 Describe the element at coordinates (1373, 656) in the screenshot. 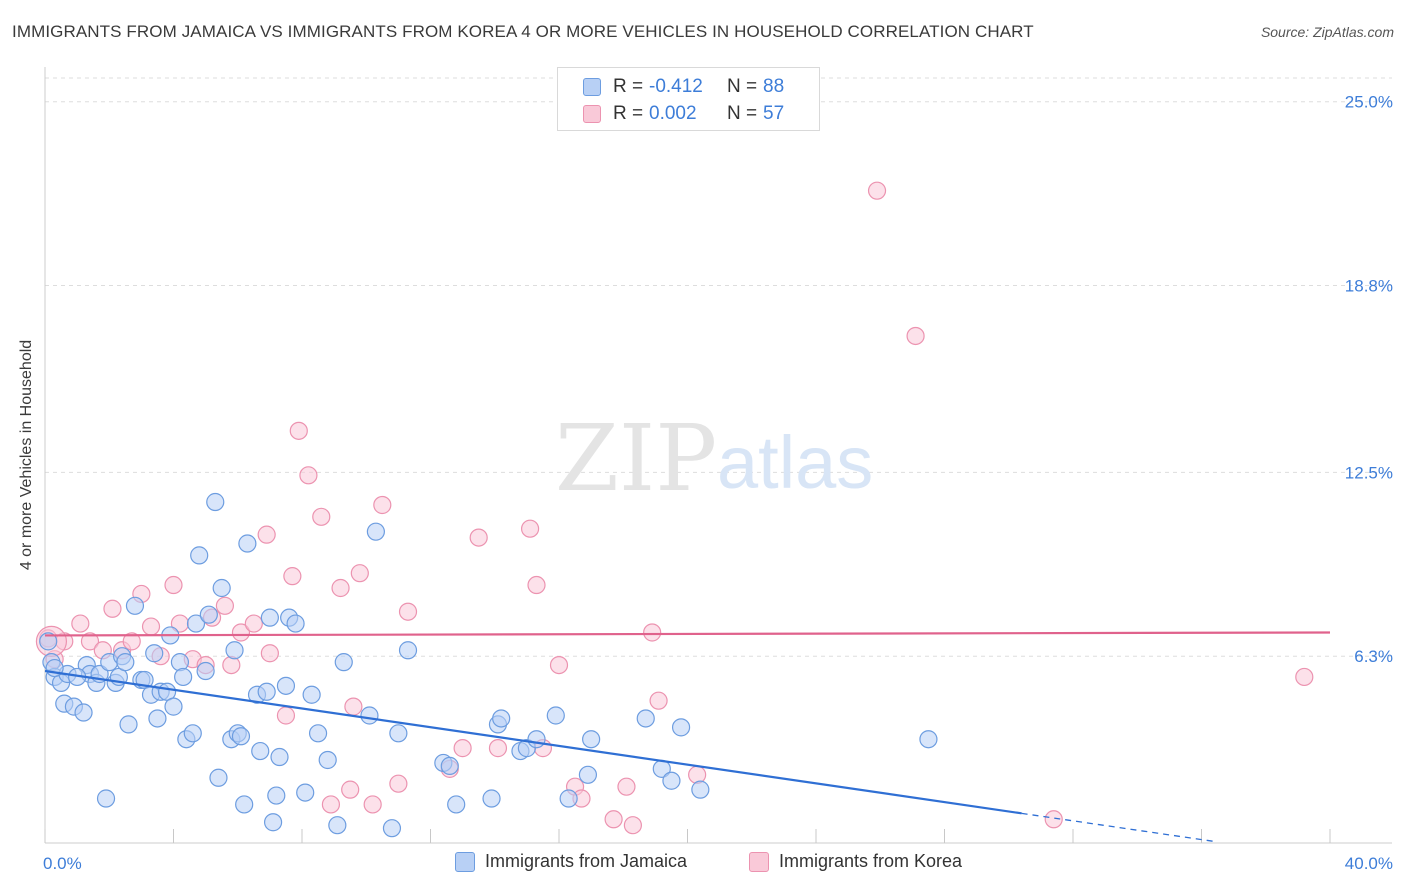

I see `y-tick-label: 6.3%` at that location.